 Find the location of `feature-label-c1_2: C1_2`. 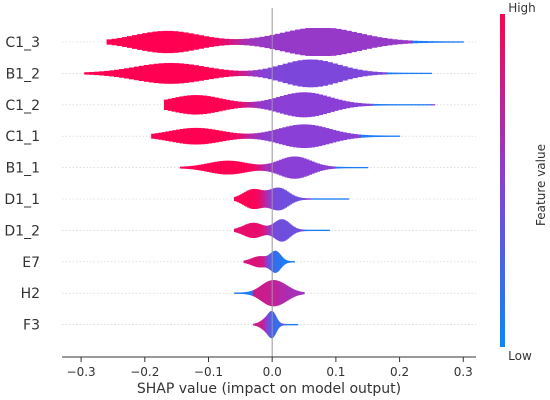

feature-label-c1_2: C1_2 is located at coordinates (22, 106).